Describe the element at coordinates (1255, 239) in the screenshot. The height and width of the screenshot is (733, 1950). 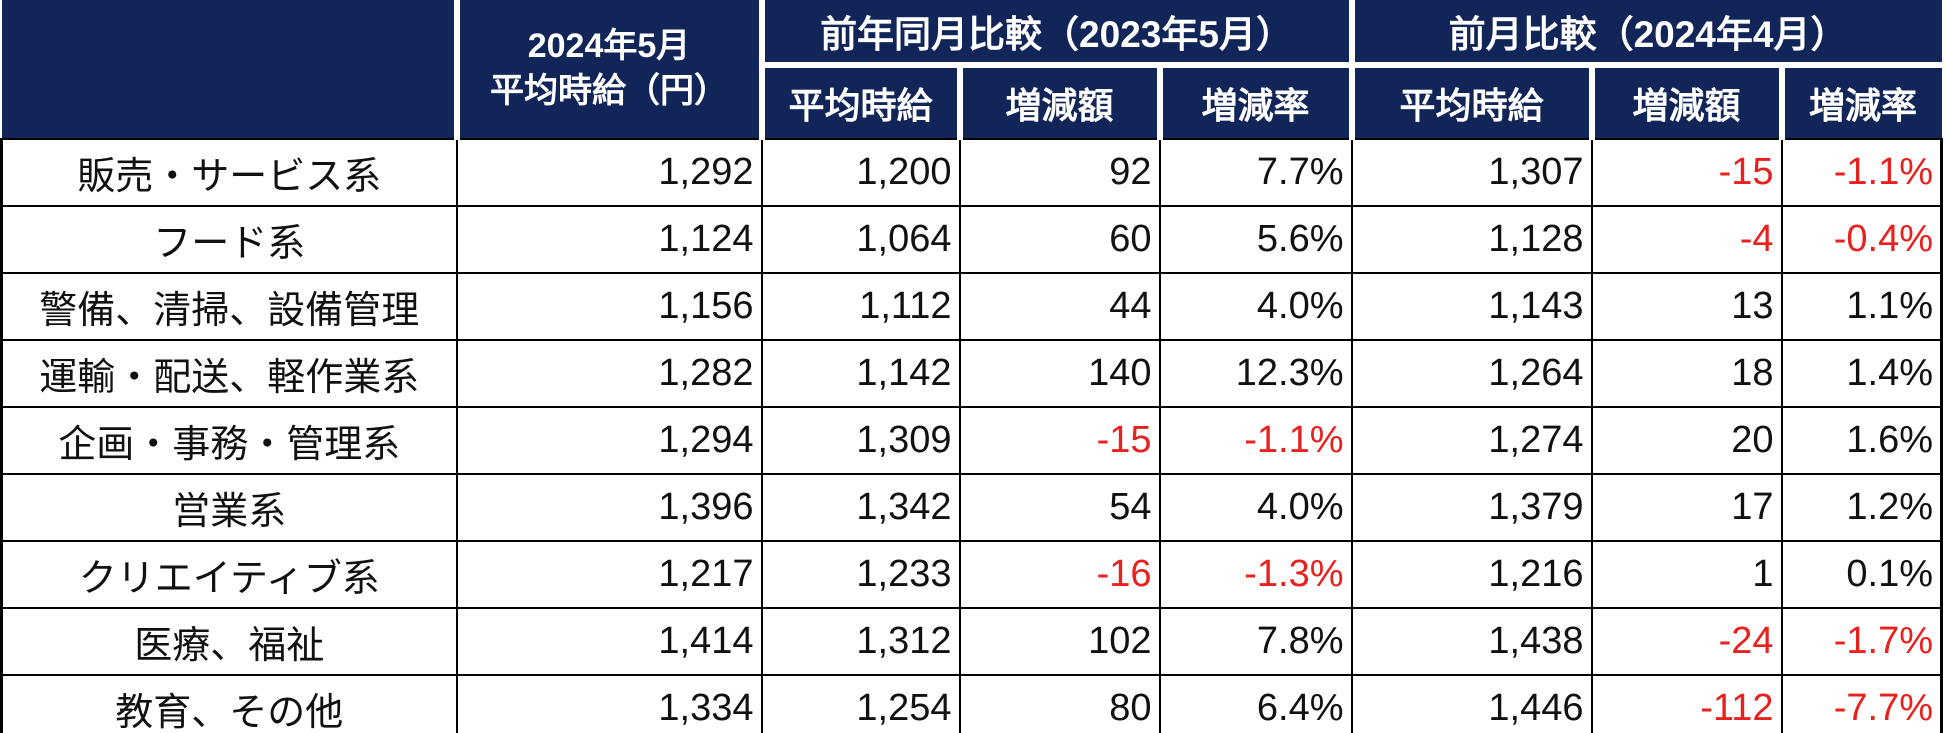
I see `yoy-rate-cell: 5.6%` at that location.